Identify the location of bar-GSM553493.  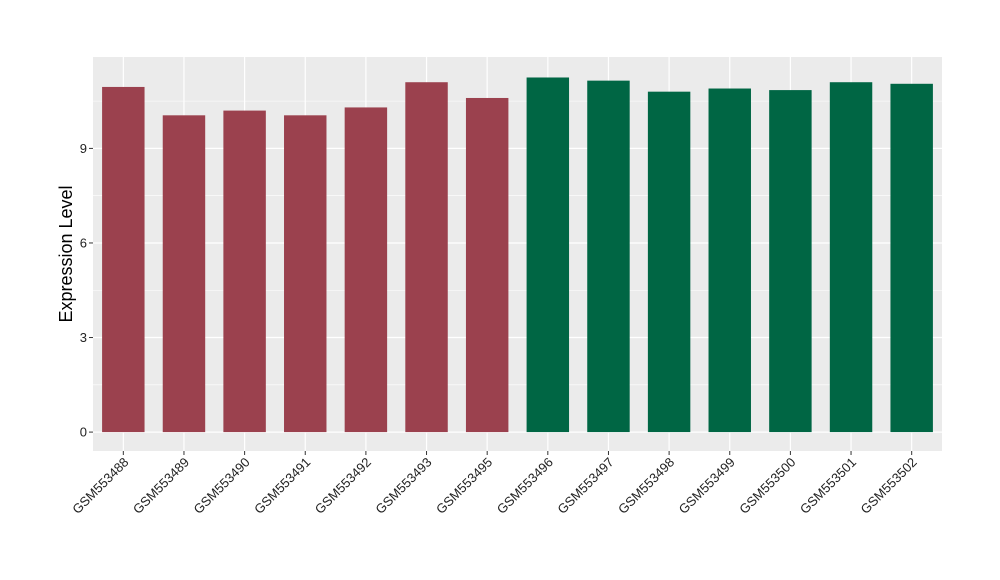
(426, 257).